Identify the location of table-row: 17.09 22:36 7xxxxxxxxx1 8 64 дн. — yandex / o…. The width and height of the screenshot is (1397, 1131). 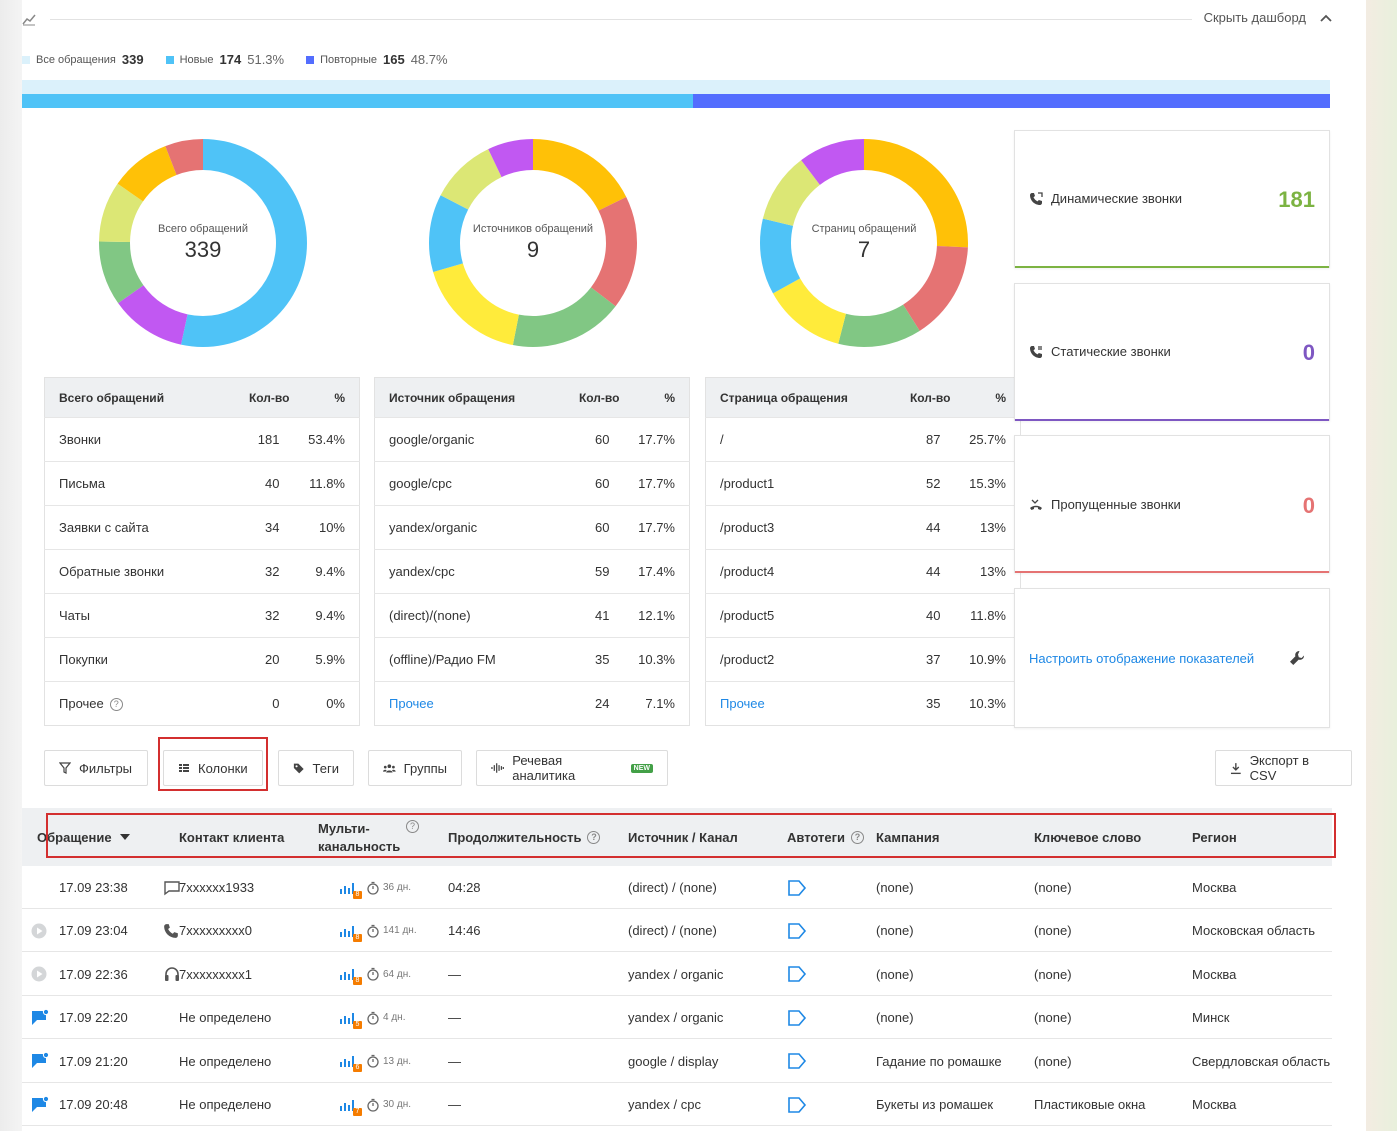
(677, 974).